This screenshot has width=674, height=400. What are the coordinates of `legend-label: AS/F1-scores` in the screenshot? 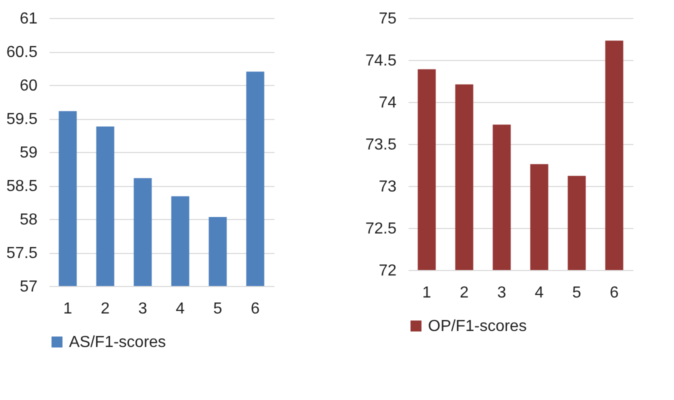 It's located at (117, 342).